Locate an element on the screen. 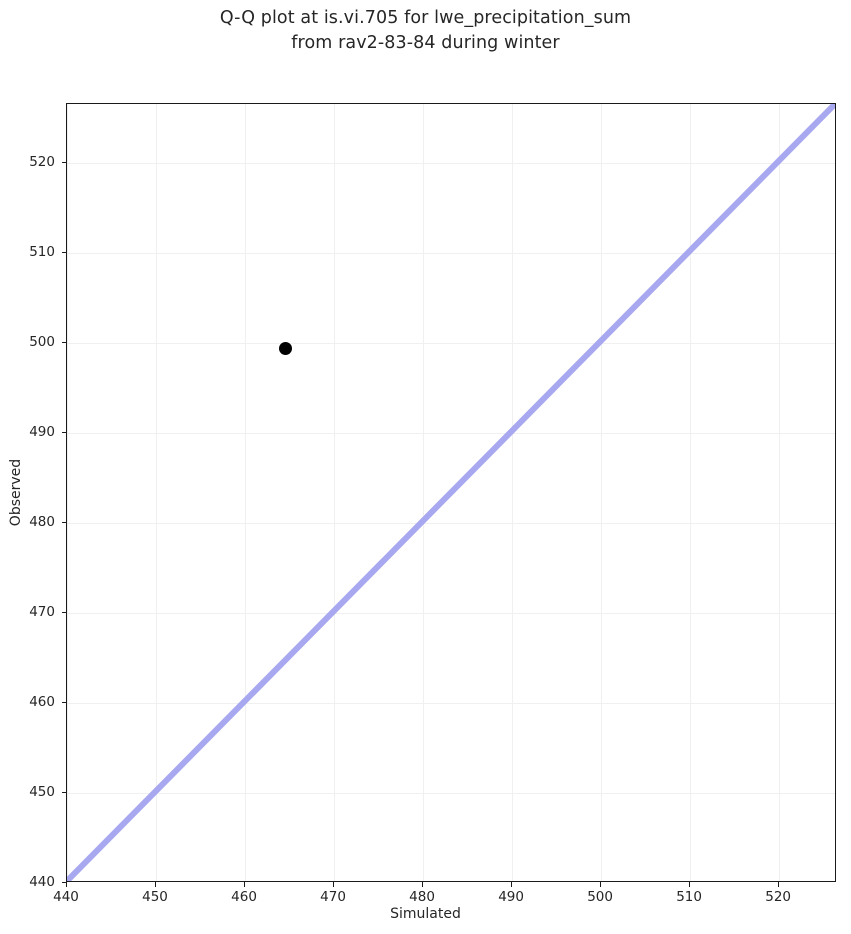 The image size is (851, 934). x-tick-label: 520 is located at coordinates (778, 897).